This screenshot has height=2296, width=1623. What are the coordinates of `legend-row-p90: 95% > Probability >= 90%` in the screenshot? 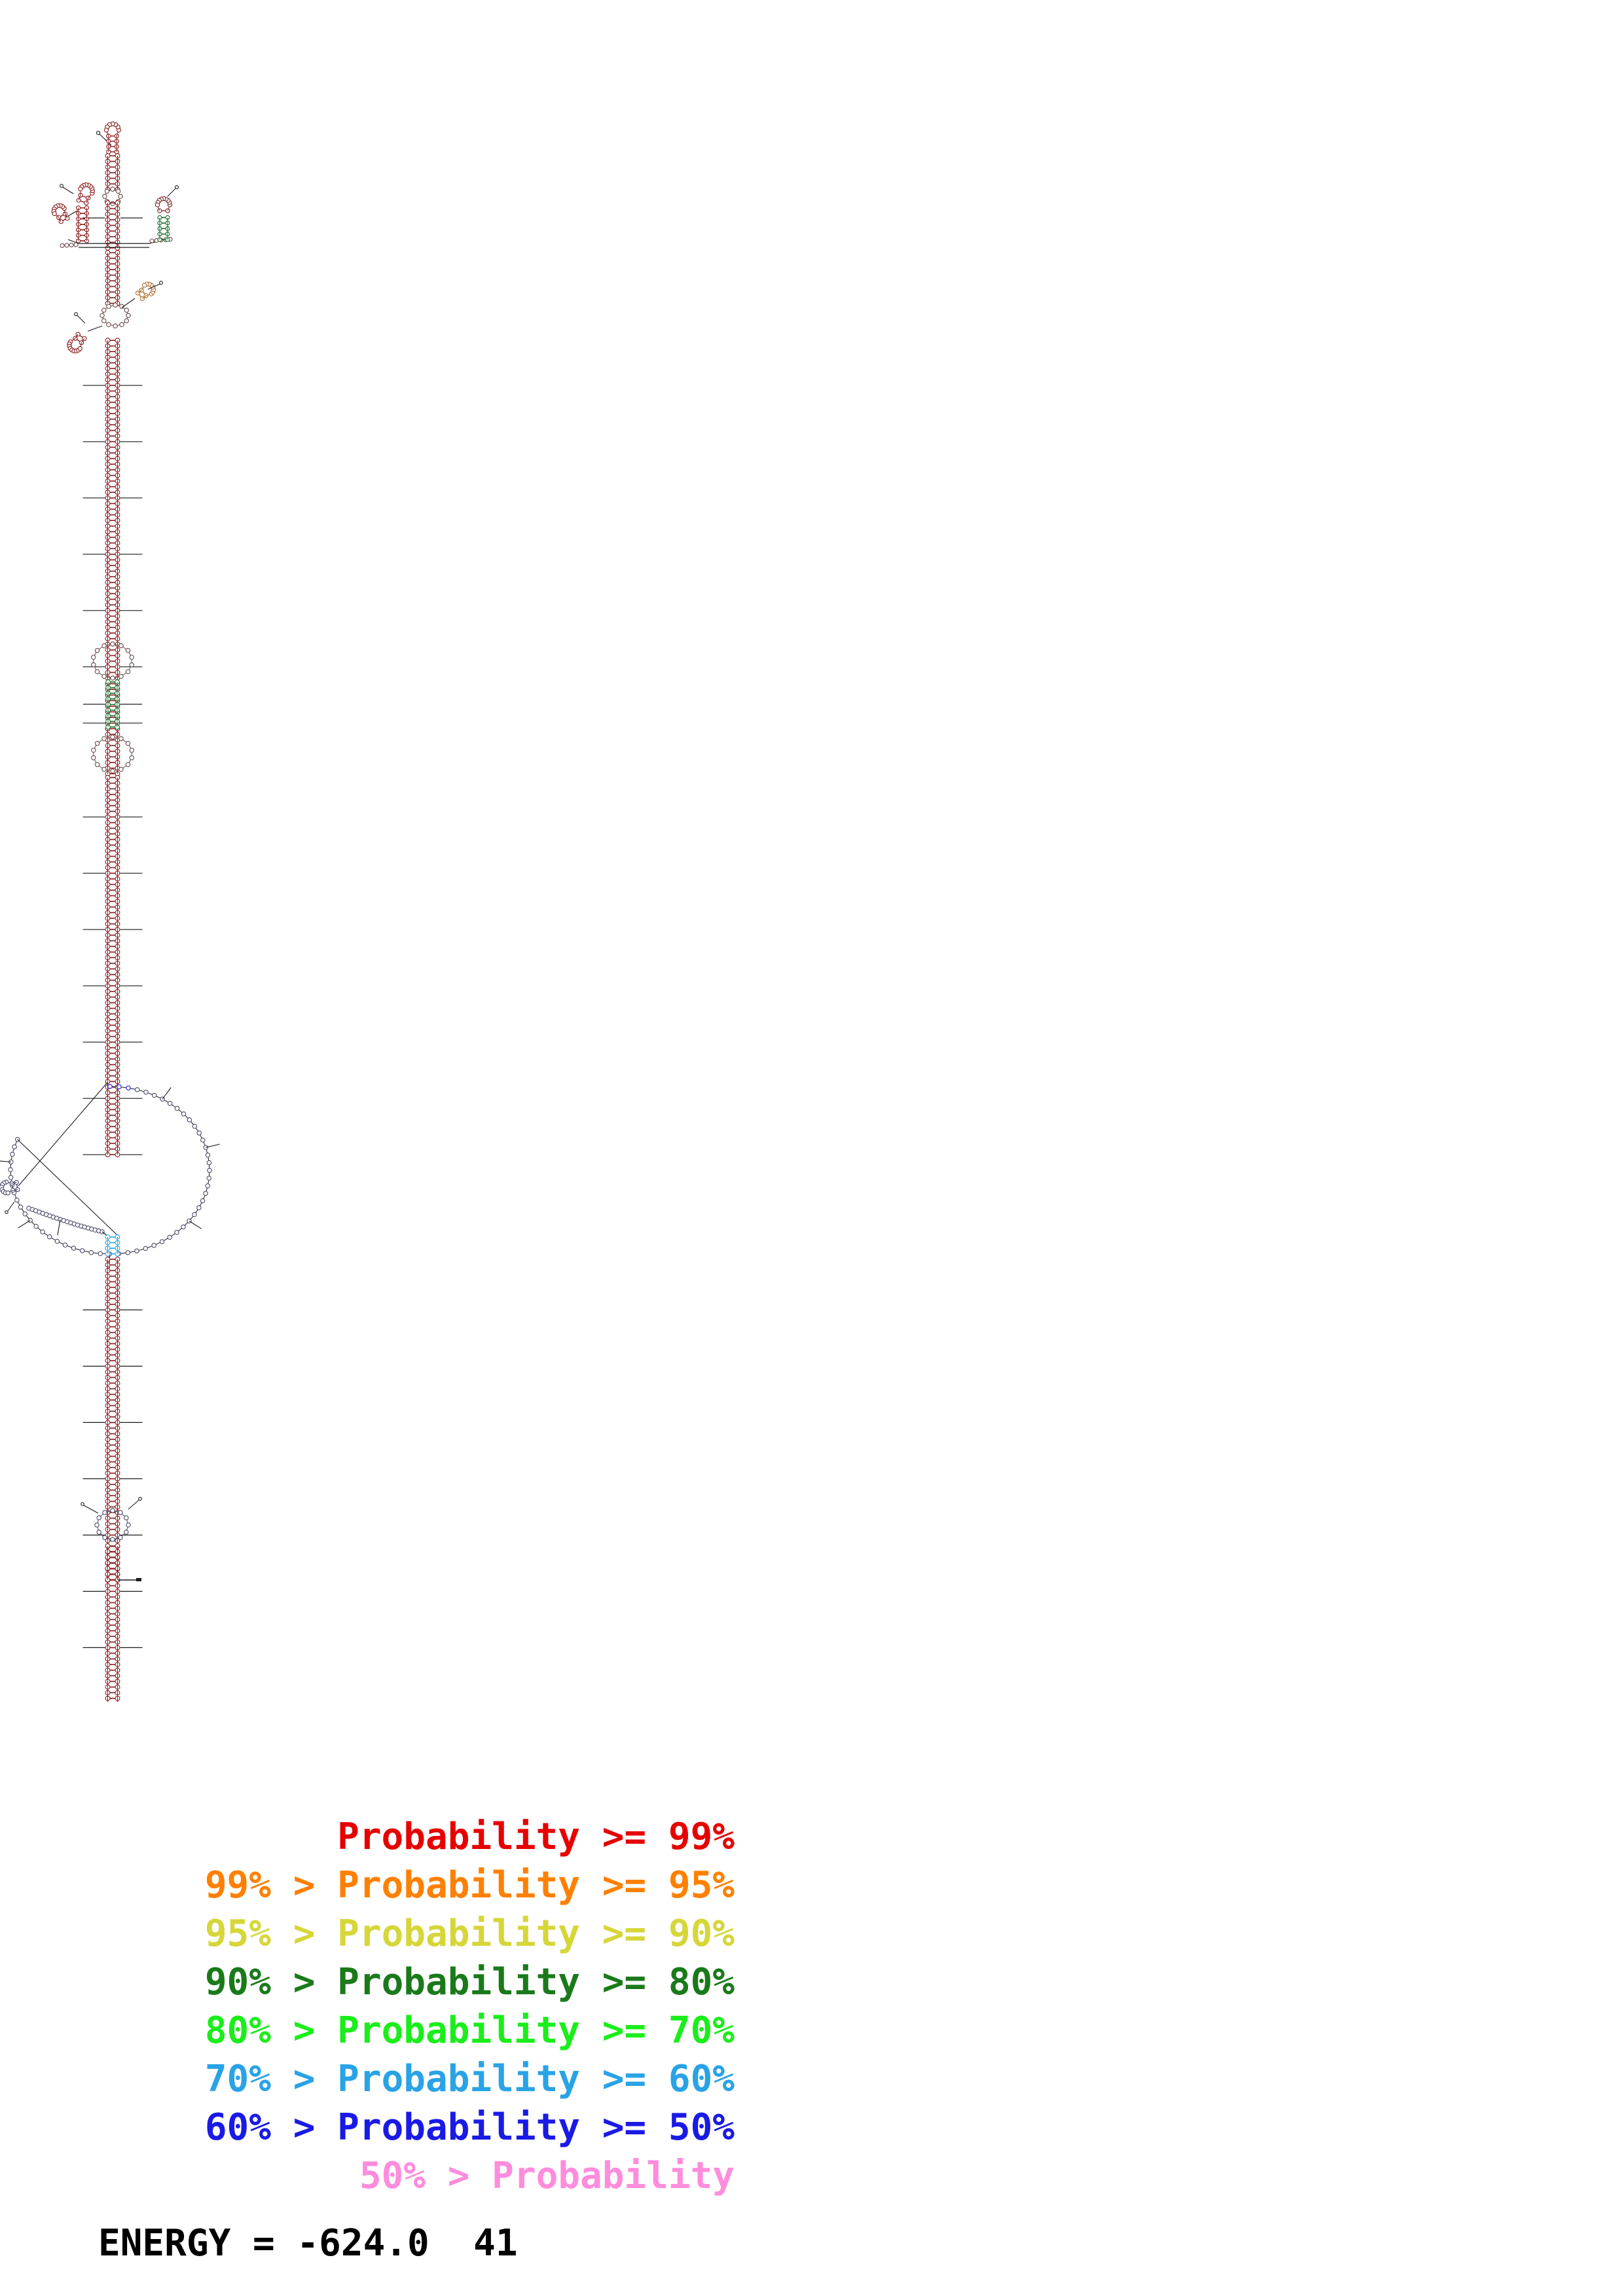 It's located at (367, 1934).